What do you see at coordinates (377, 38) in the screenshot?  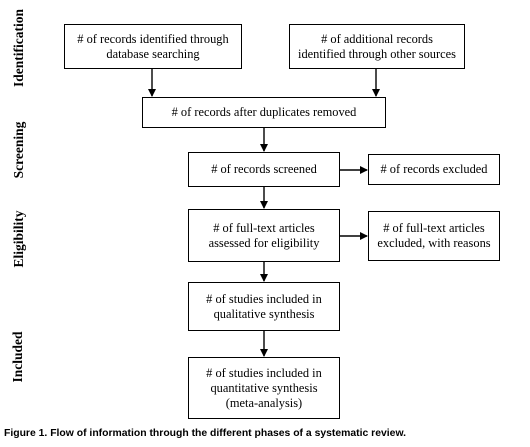 I see `box-line: # of additional records` at bounding box center [377, 38].